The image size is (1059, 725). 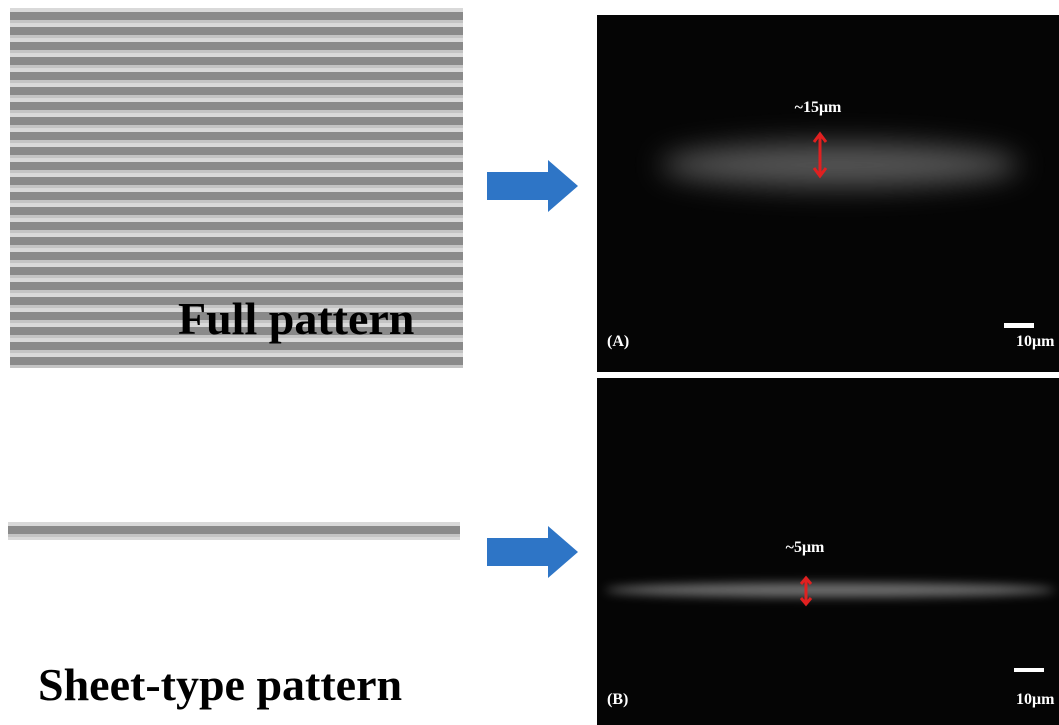 I want to click on measurement: ~15μm, so click(x=818, y=107).